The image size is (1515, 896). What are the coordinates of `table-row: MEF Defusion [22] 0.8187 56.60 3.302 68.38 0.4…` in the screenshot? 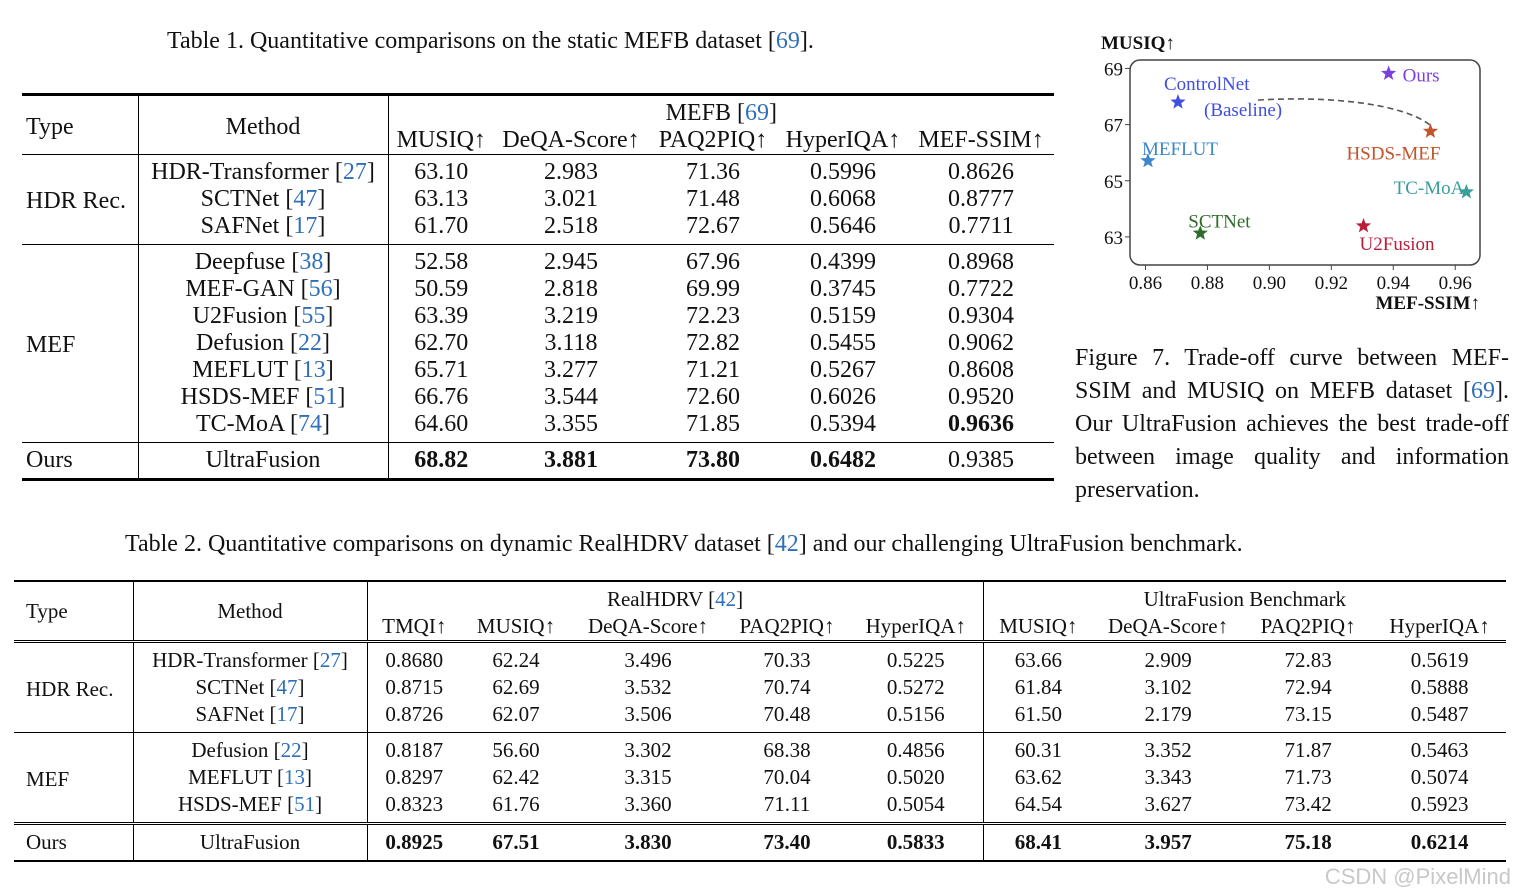 It's located at (760, 778).